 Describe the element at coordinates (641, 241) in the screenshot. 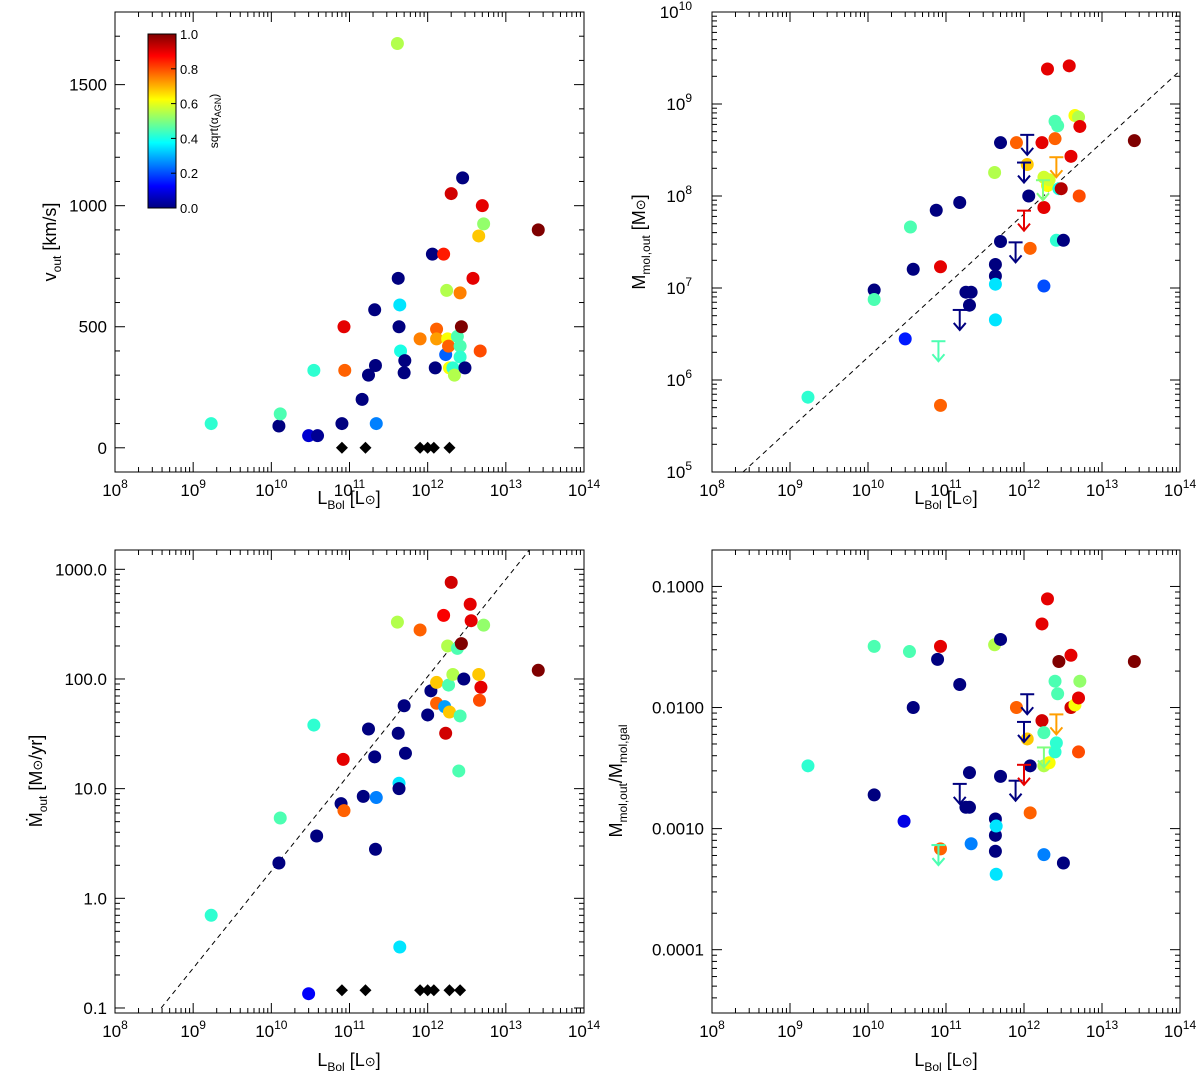

I see `y-axis-label: Mmol,out [M⊙]` at that location.